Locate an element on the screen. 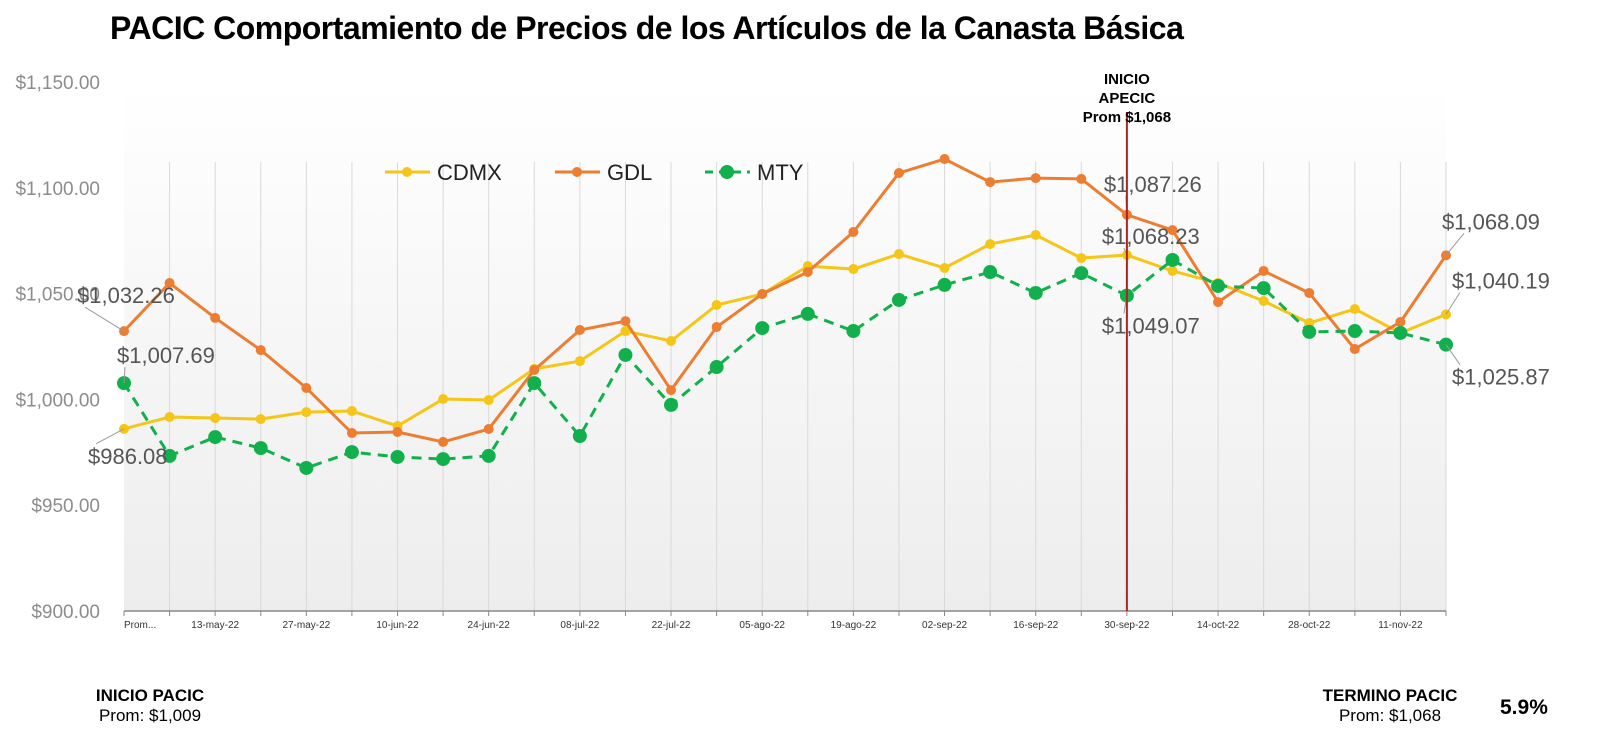 Image resolution: width=1600 pixels, height=755 pixels. x-tick-label: 30-sep-22 is located at coordinates (1126, 625).